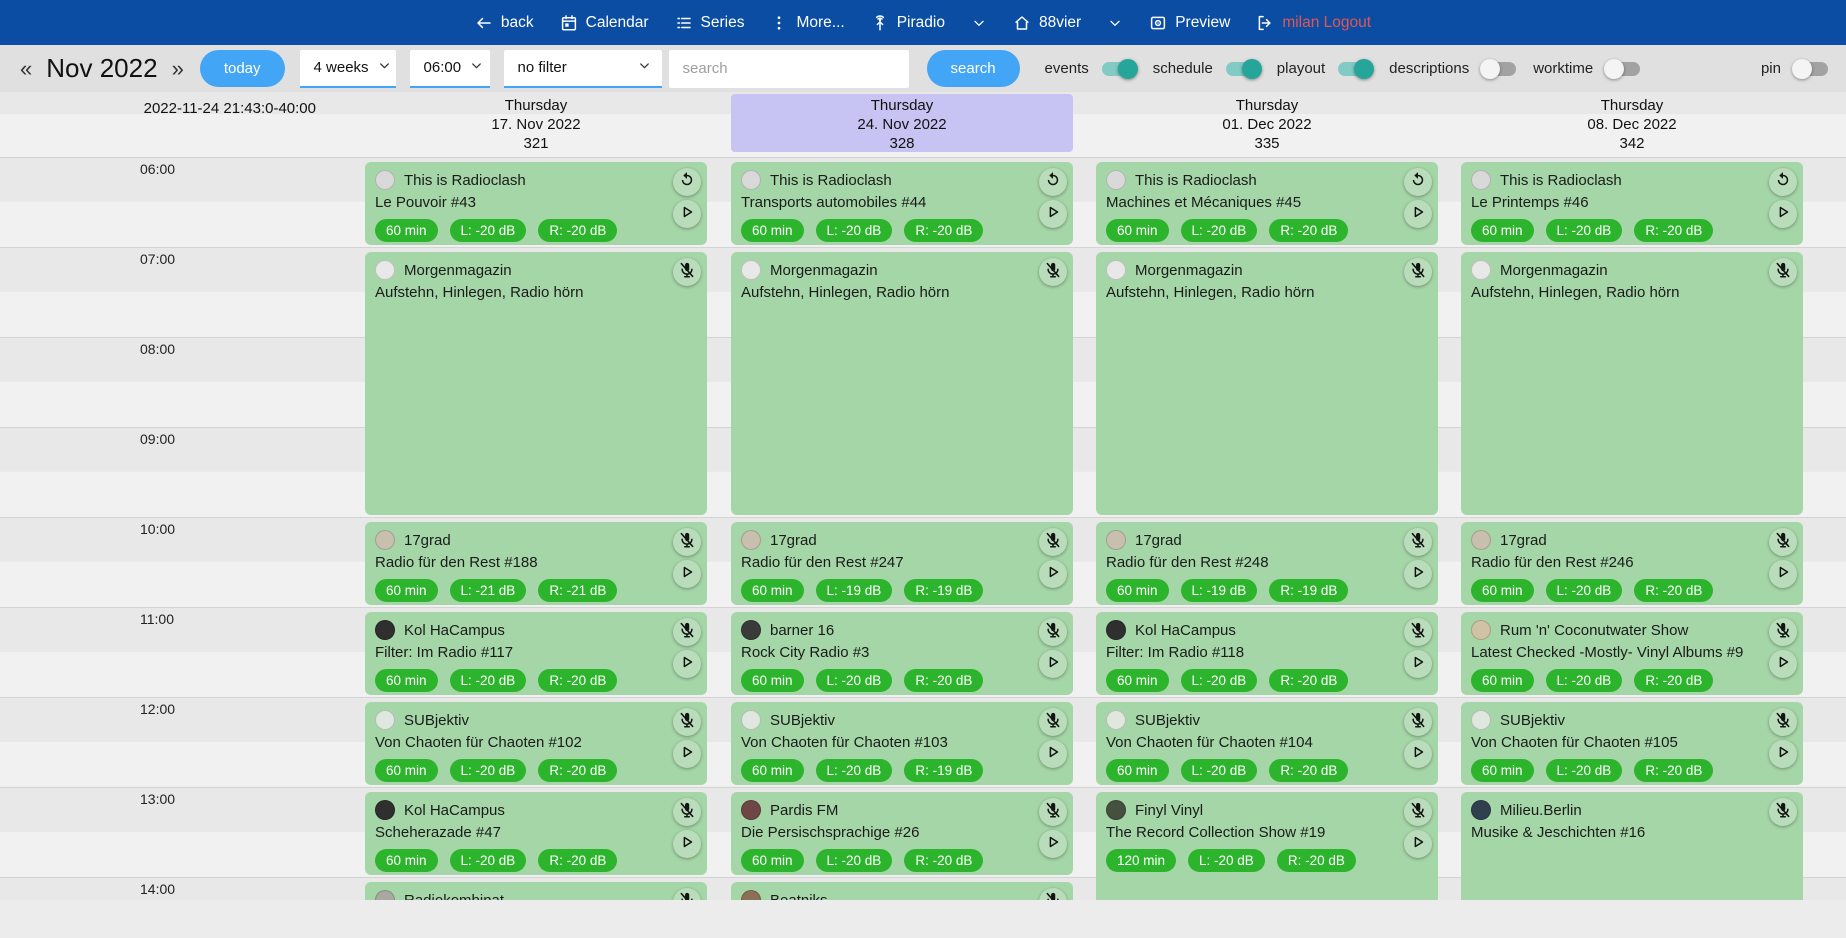 The height and width of the screenshot is (938, 1846). What do you see at coordinates (582, 68) in the screenshot?
I see `filter-select: no filter` at bounding box center [582, 68].